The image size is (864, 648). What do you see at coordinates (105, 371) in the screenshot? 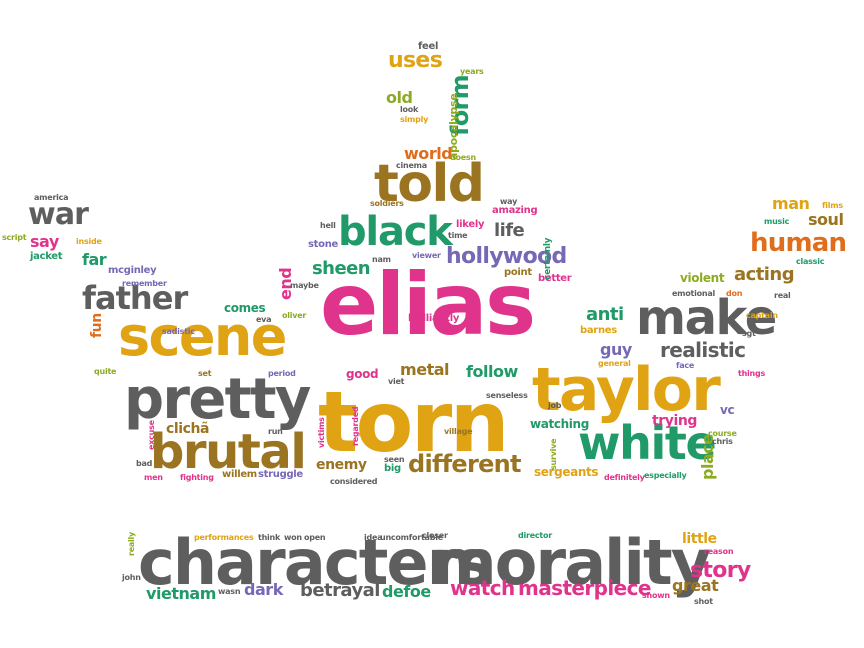
I see `cloud-word: quite` at bounding box center [105, 371].